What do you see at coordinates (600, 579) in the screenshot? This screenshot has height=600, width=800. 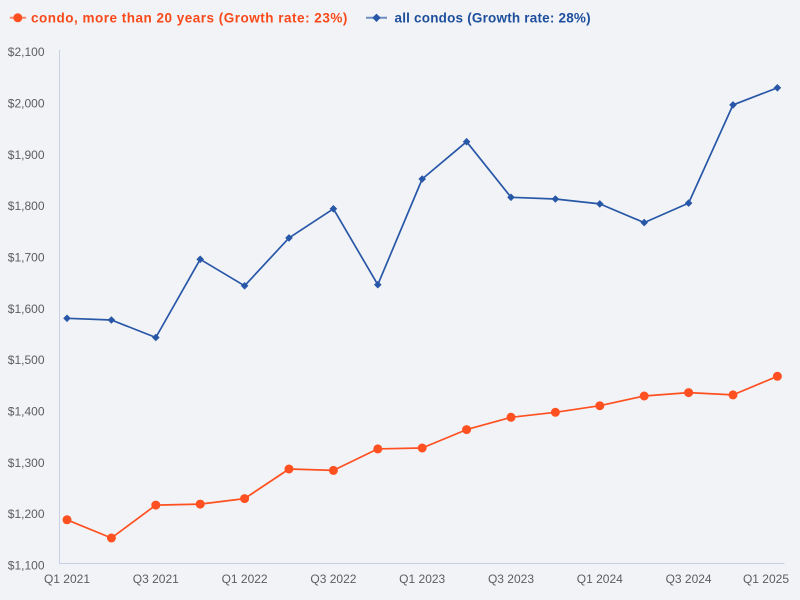 I see `svg-text: Q1 2024` at bounding box center [600, 579].